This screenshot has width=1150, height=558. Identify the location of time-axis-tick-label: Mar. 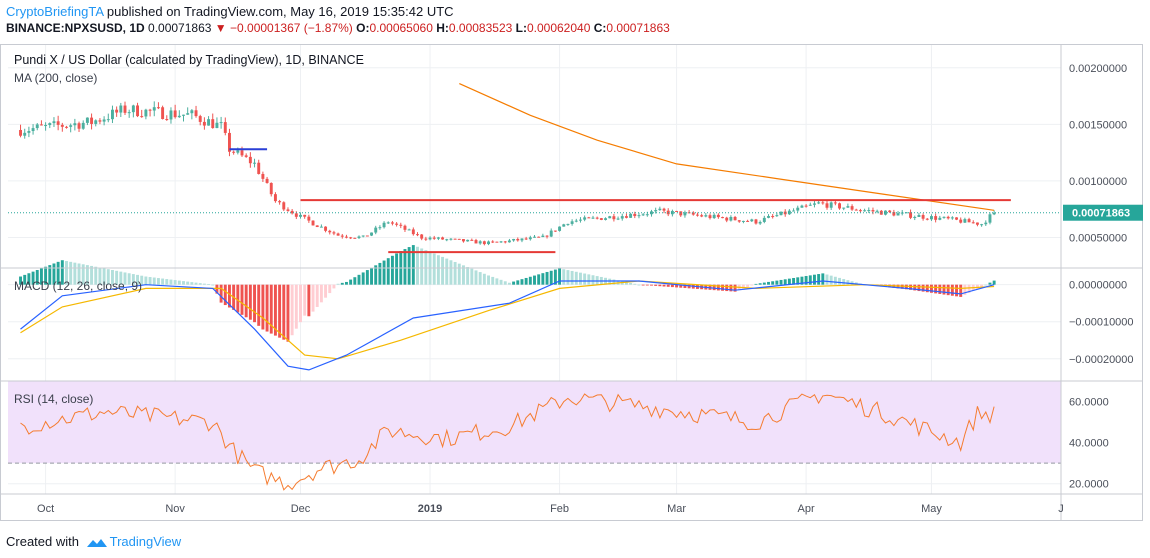
(676, 509).